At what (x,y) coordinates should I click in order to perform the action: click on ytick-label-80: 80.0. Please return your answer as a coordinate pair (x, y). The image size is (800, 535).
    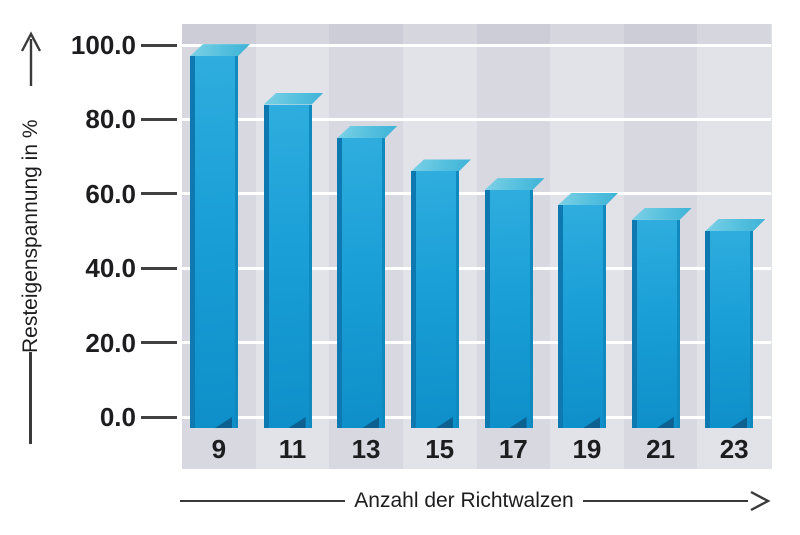
    Looking at the image, I should click on (110, 119).